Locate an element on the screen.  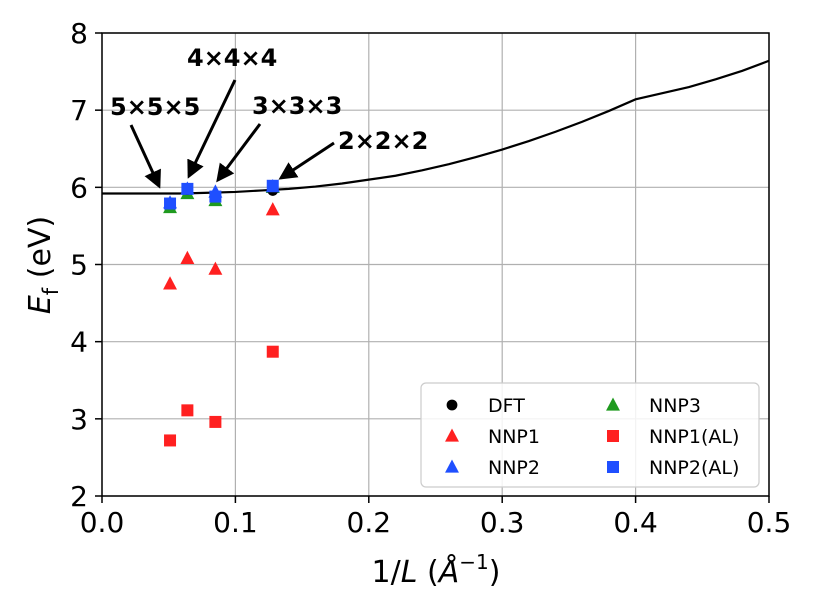
y-tick-label: 8 is located at coordinates (79, 33).